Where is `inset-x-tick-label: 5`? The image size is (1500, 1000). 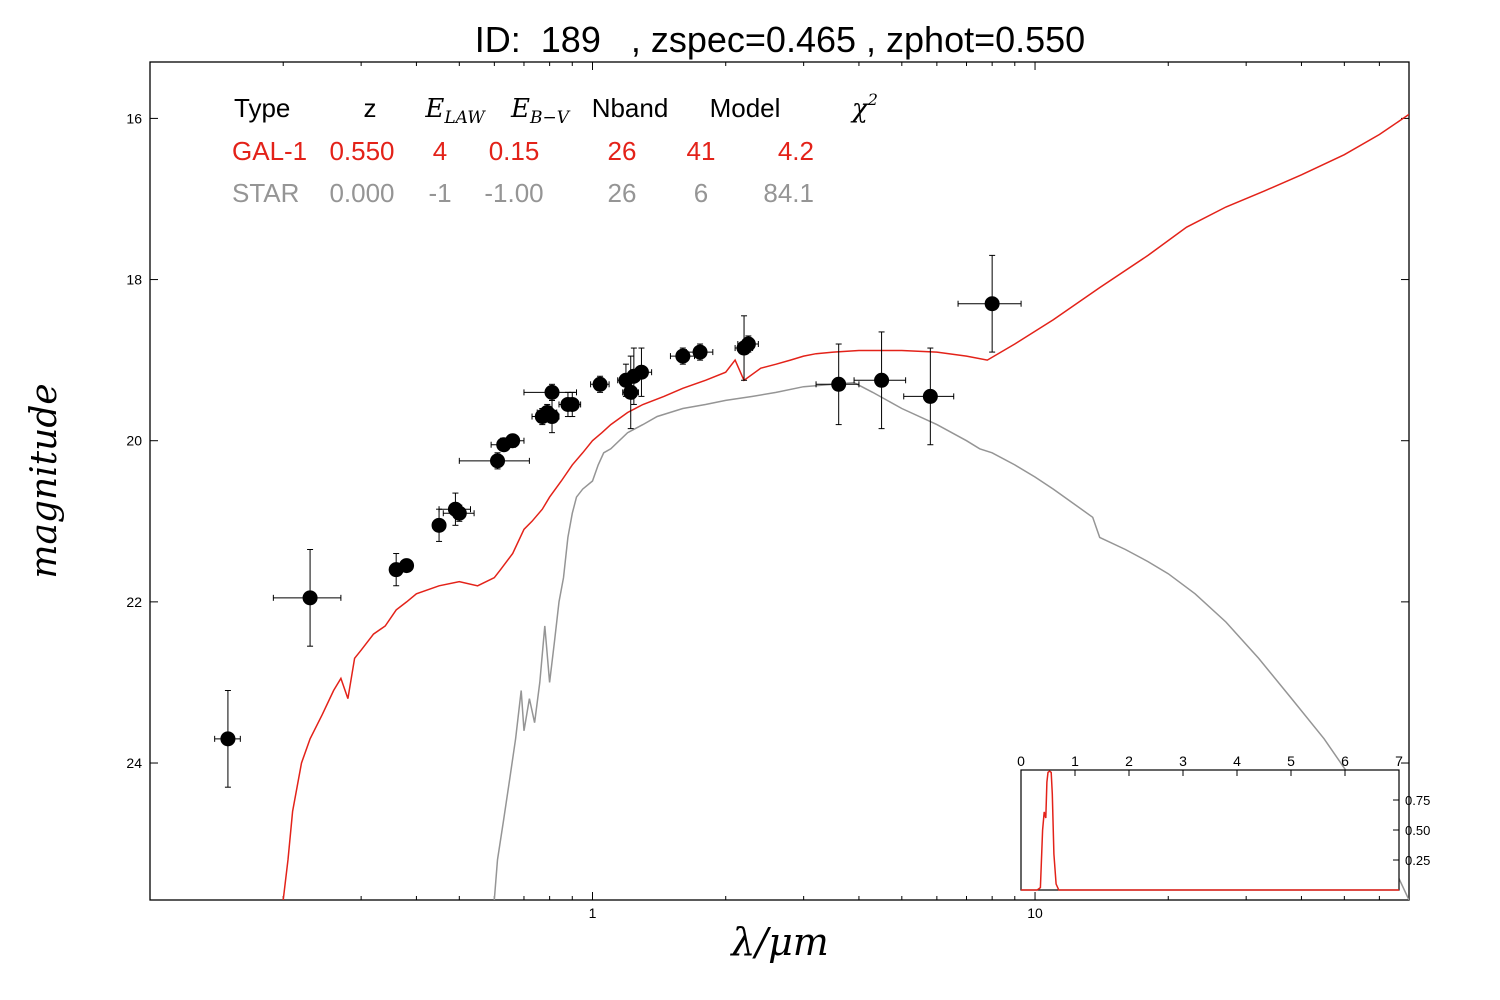
inset-x-tick-label: 5 is located at coordinates (1291, 761).